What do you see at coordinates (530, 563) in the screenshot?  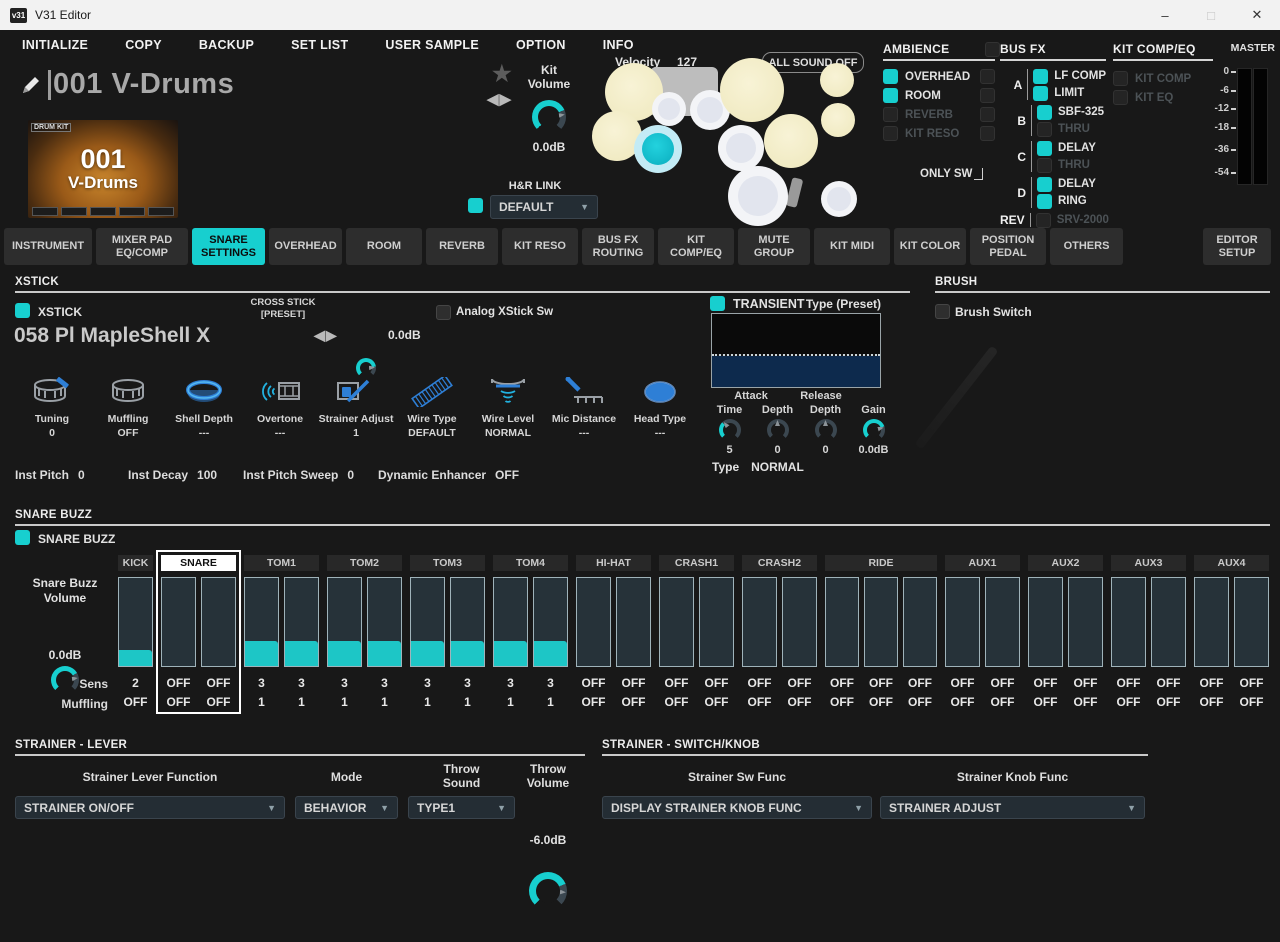 I see `pad-label-tom4: TOM4` at bounding box center [530, 563].